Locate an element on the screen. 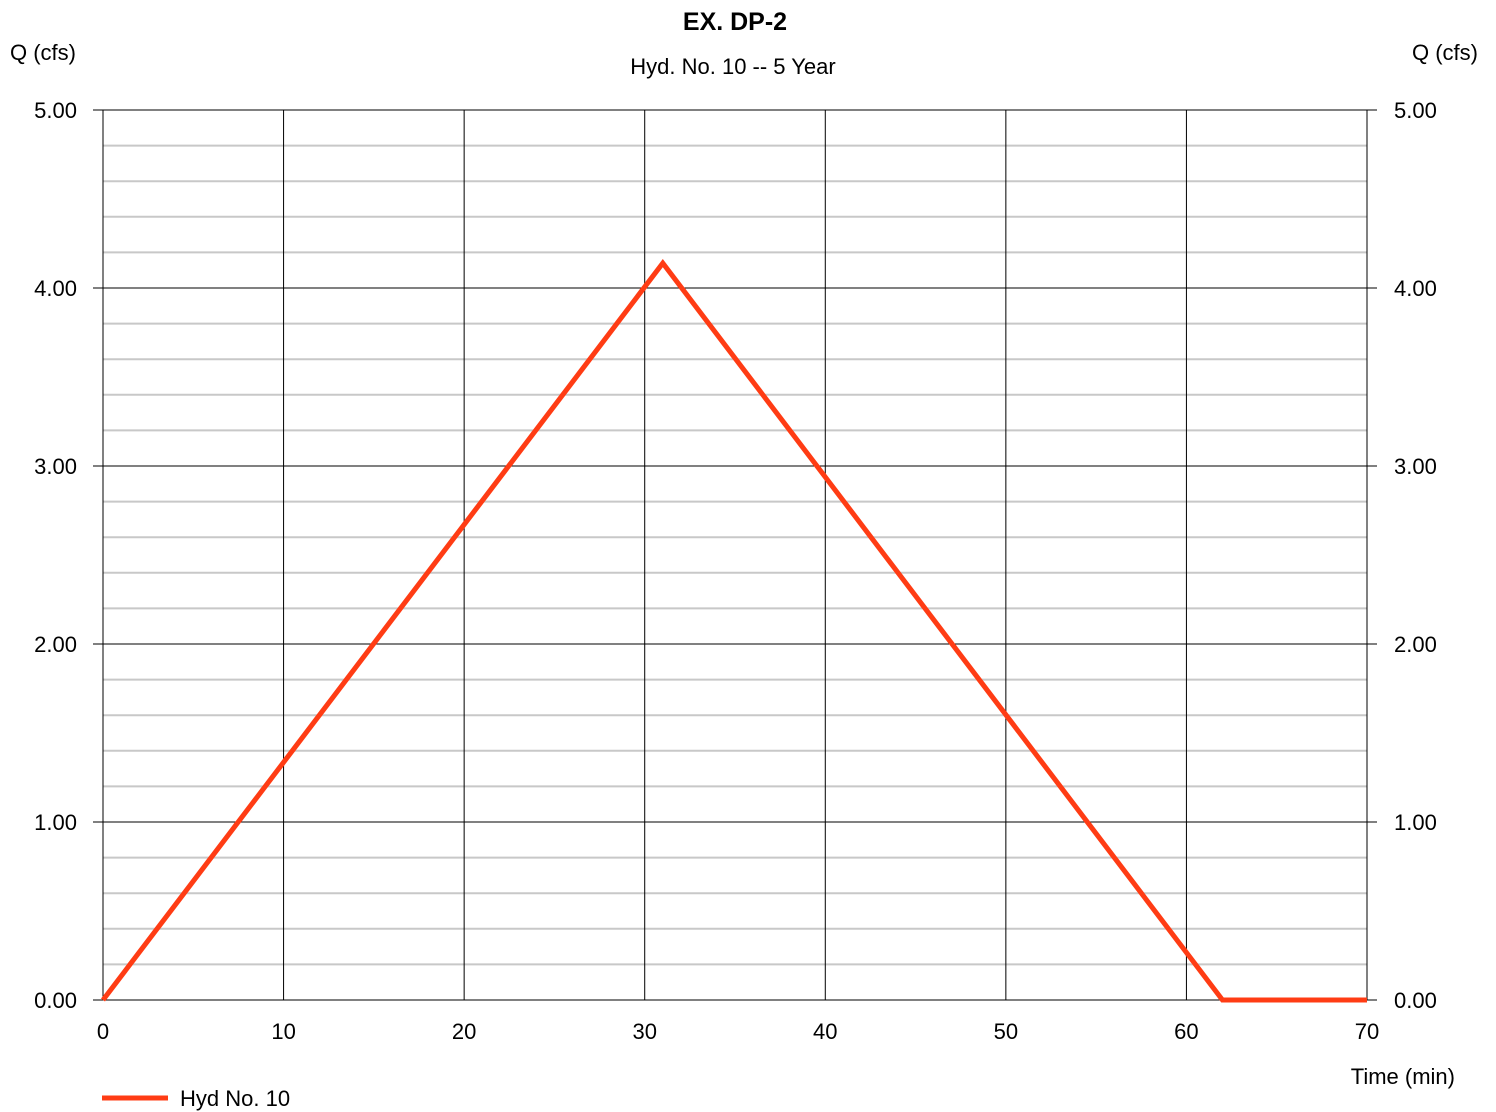 Image resolution: width=1496 pixels, height=1112 pixels. x-tick-label: 50 is located at coordinates (1006, 1031).